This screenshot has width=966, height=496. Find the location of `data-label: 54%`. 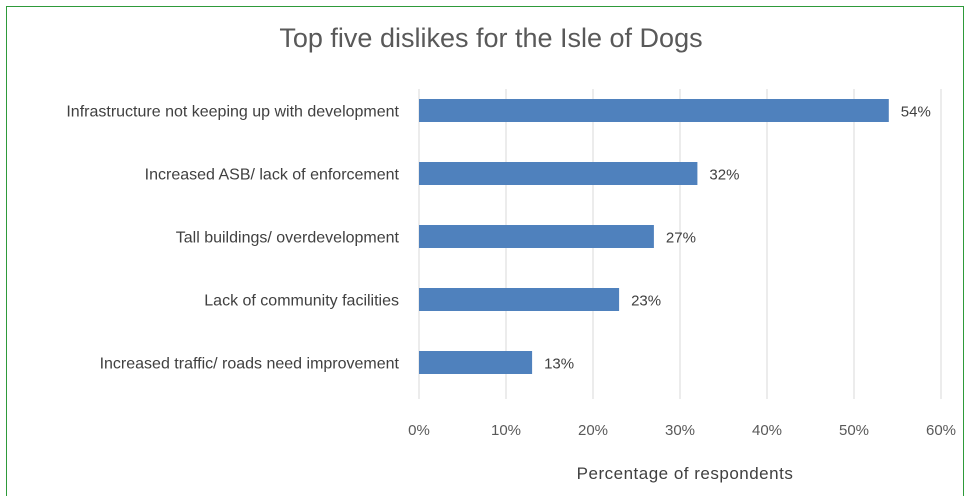

data-label: 54% is located at coordinates (916, 112).